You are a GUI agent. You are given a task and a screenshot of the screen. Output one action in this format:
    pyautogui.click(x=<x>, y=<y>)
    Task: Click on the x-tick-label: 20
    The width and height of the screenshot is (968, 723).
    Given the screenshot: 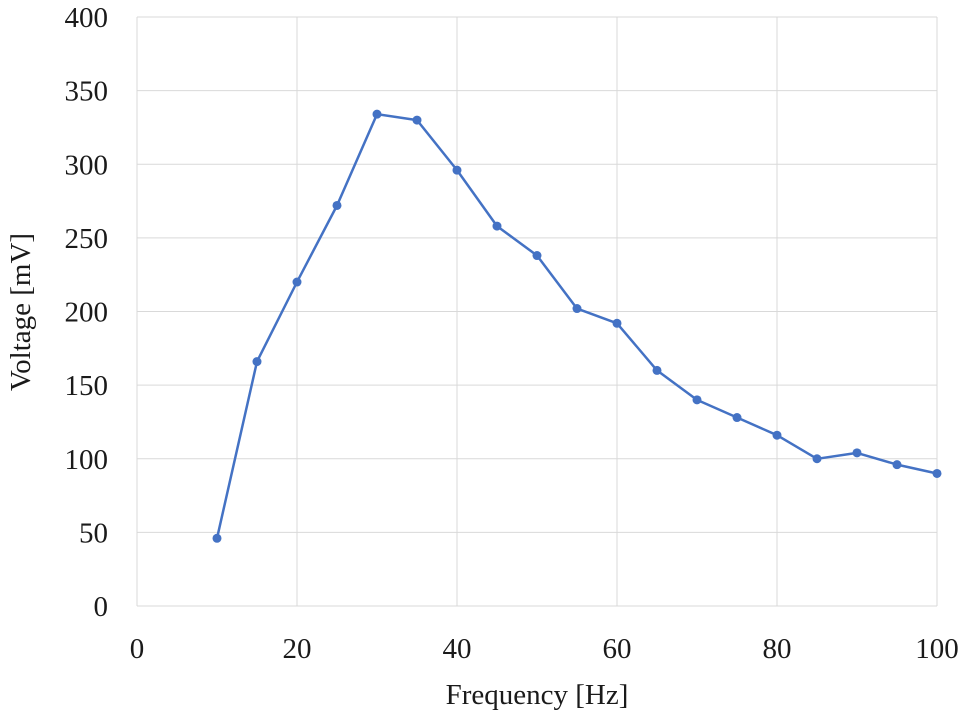 What is the action you would take?
    pyautogui.click(x=297, y=649)
    